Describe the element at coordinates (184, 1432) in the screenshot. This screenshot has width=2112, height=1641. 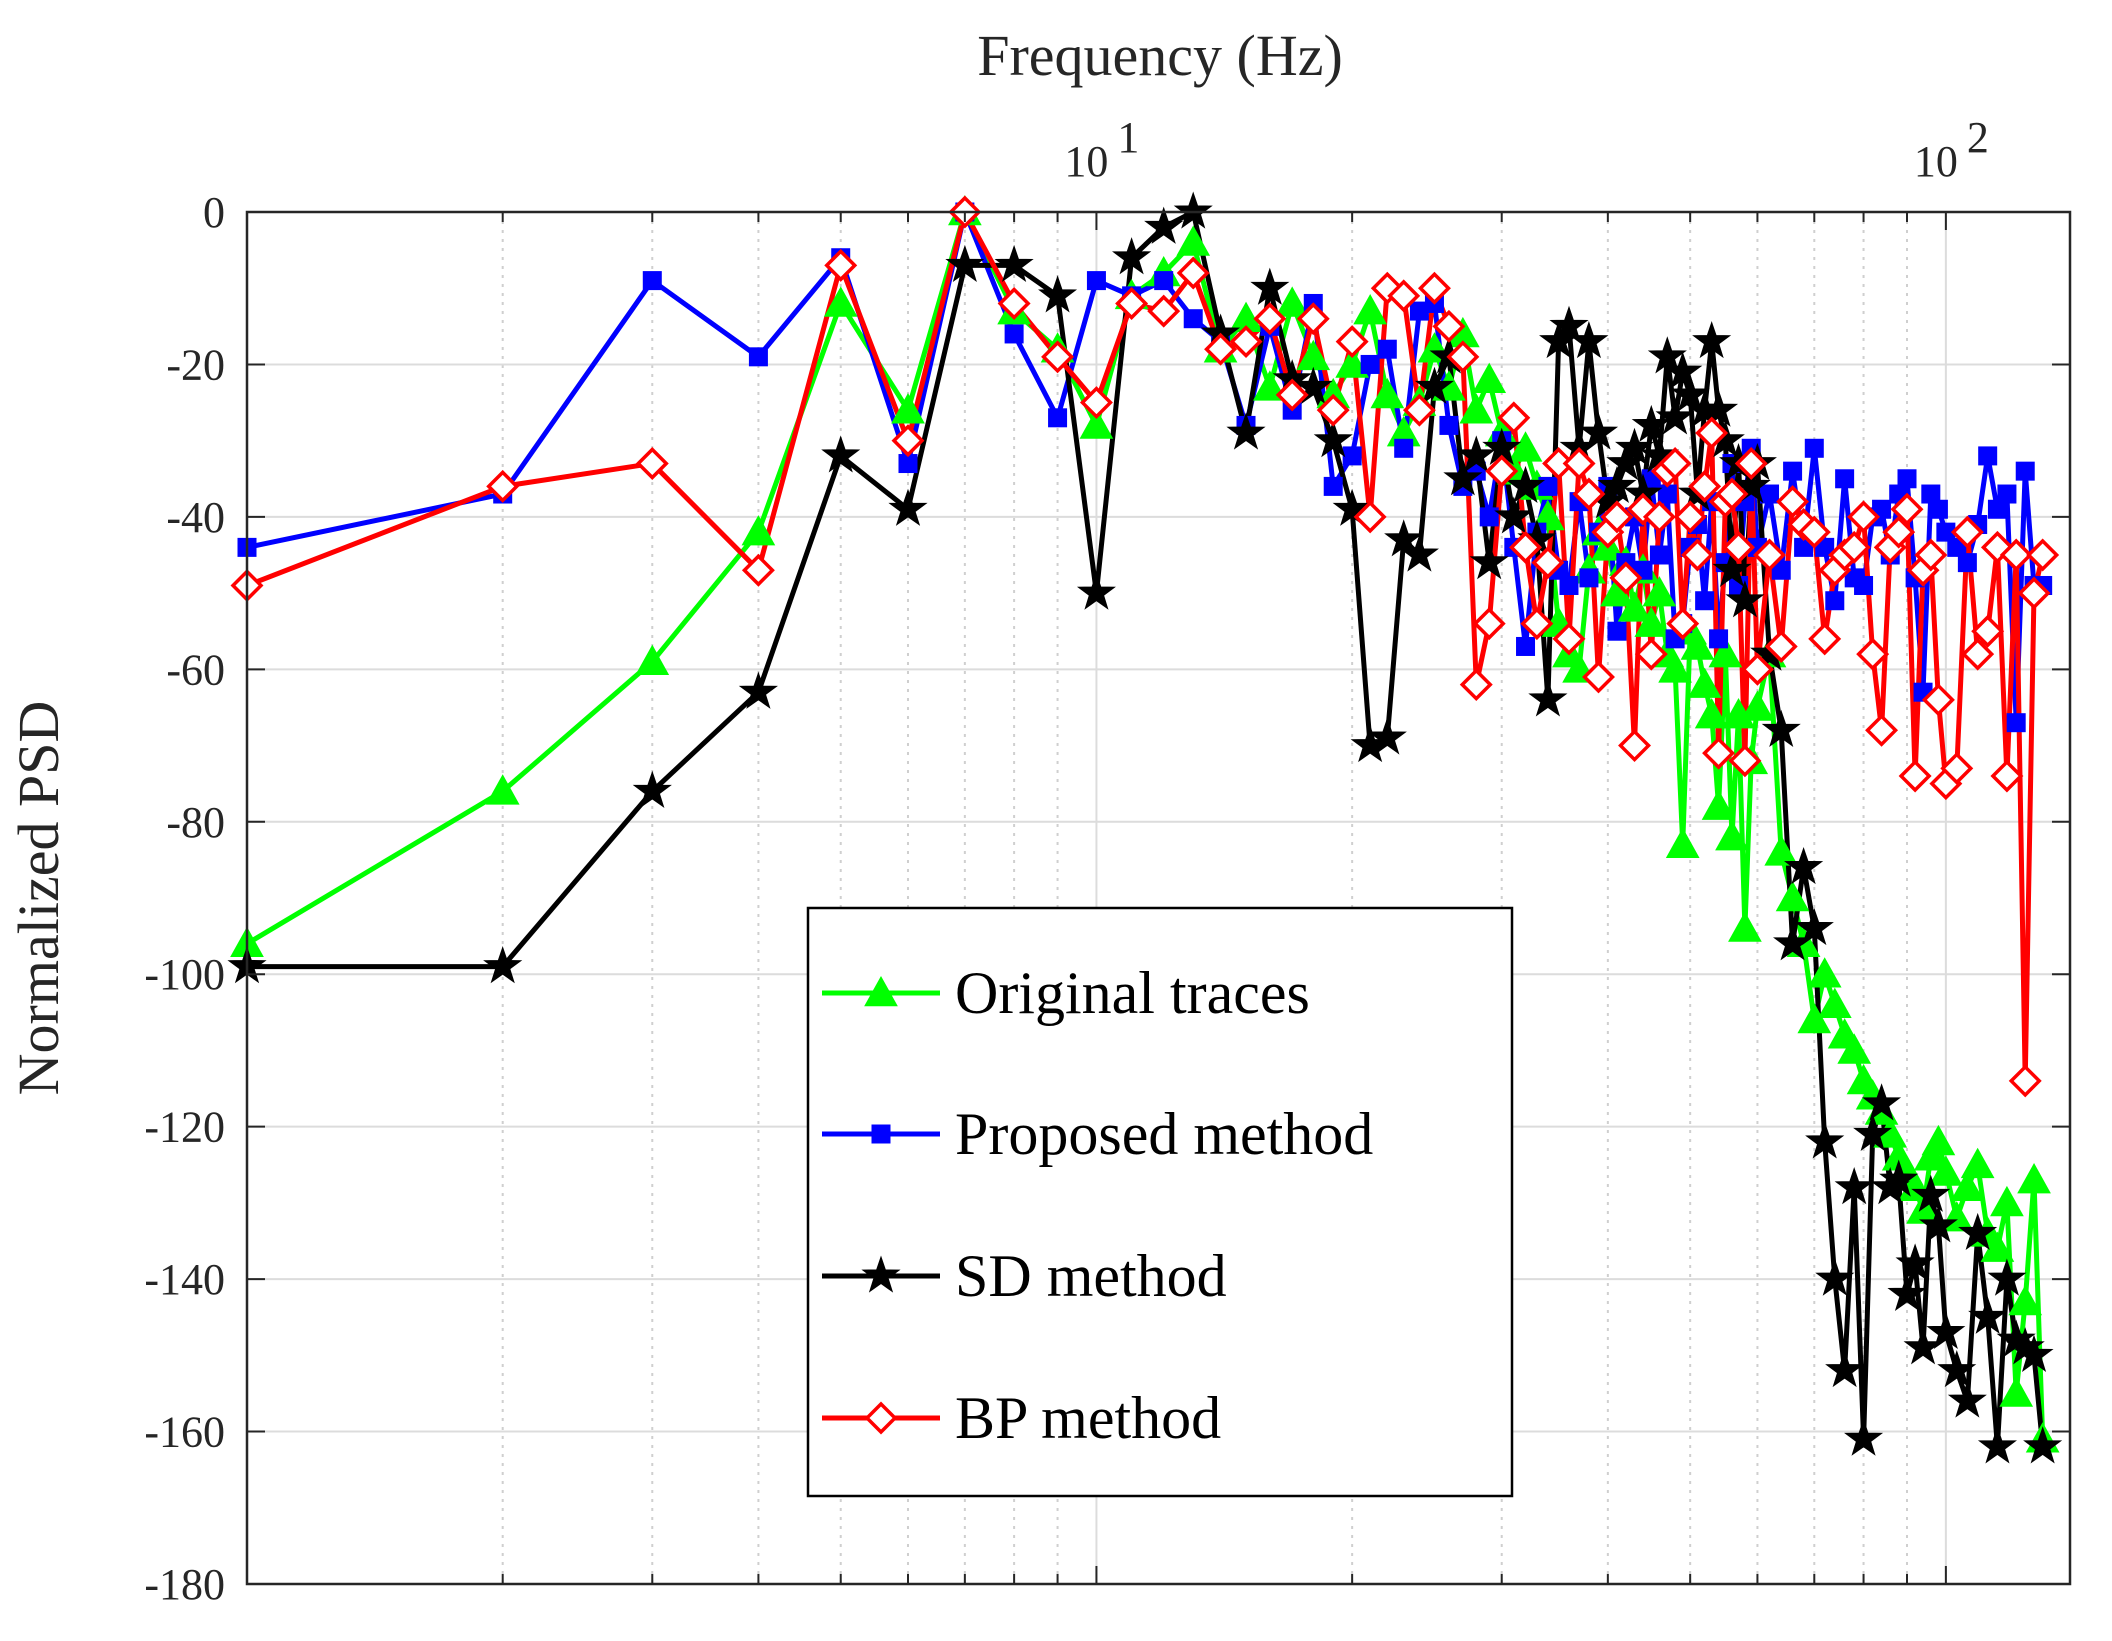
I see `y-tick-label: -160` at that location.